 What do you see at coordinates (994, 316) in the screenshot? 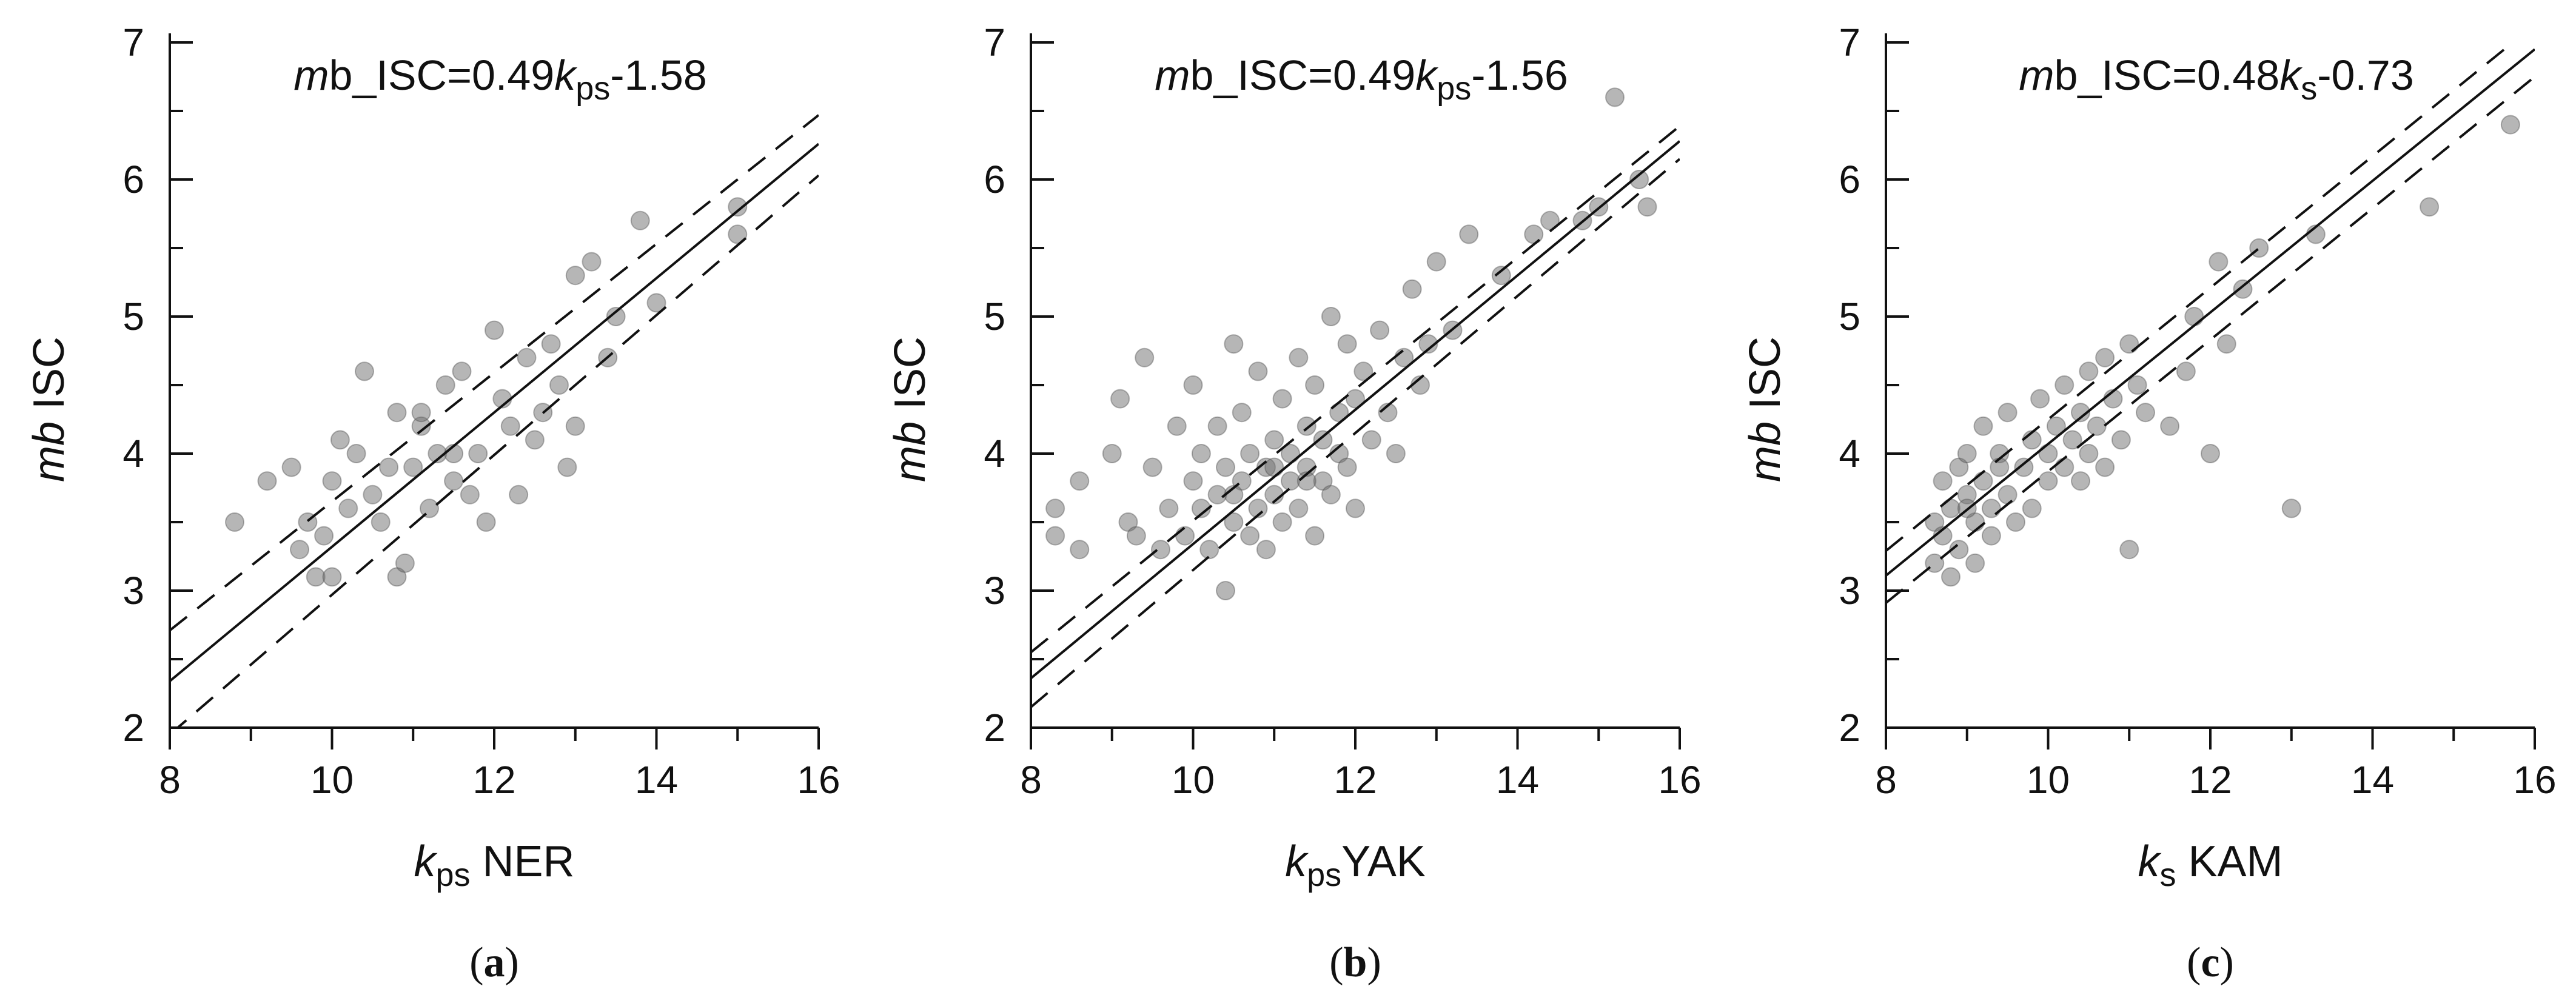
I see `y-tick-label: 5` at bounding box center [994, 316].